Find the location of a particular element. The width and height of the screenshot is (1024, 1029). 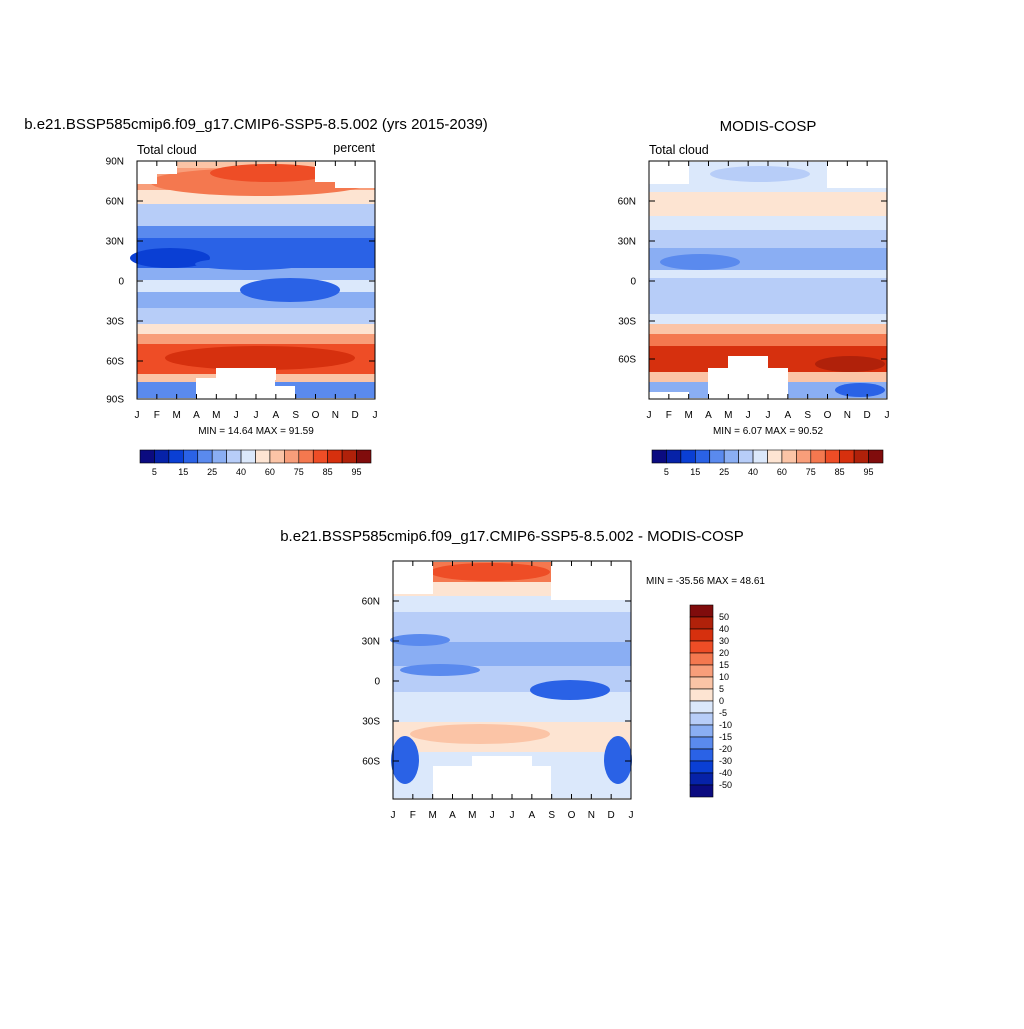

obs-x-tick-label: A is located at coordinates (708, 415).